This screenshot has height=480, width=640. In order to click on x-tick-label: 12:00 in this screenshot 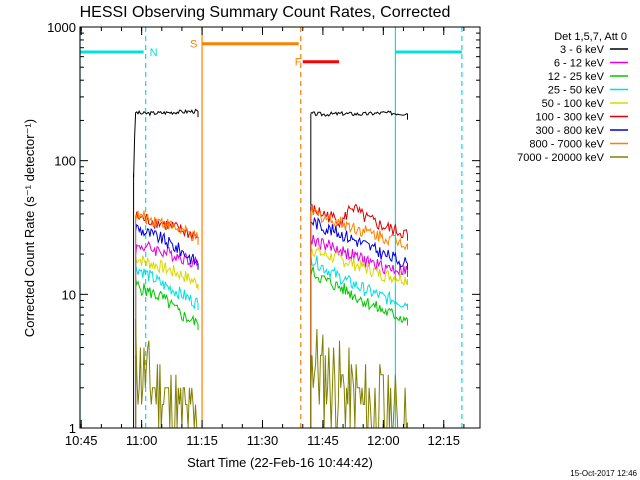, I will do `click(383, 440)`.